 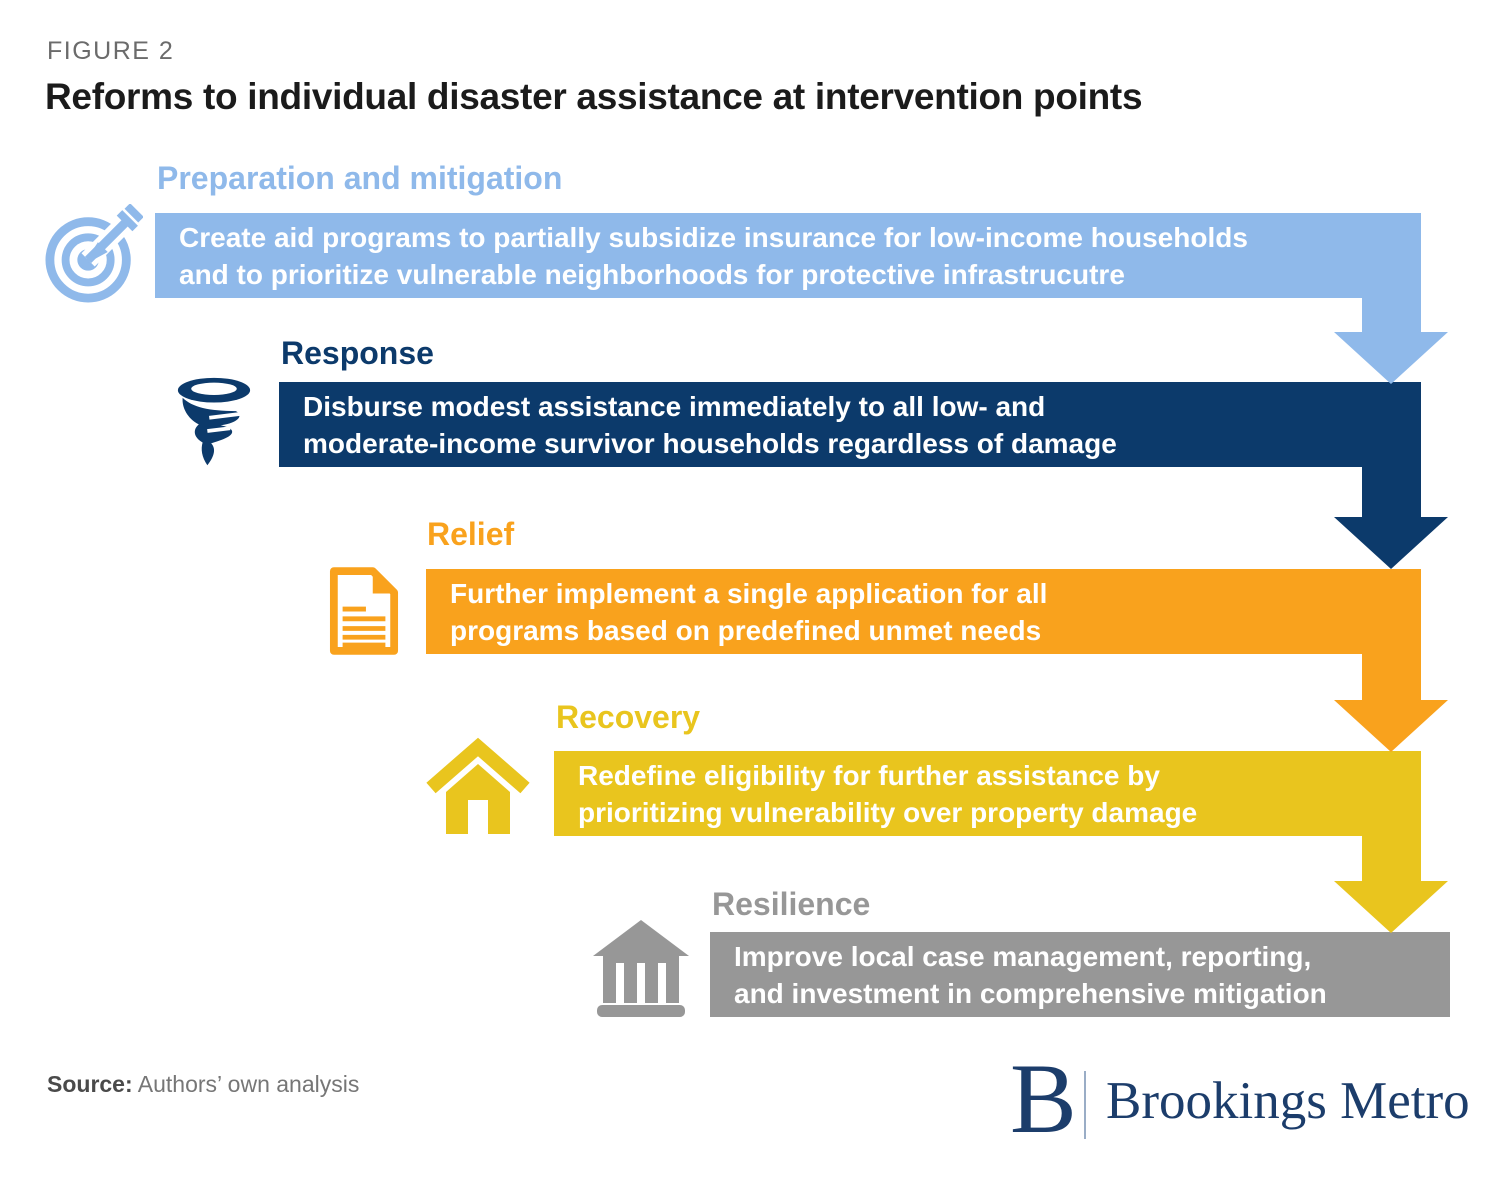 I want to click on section-heading: Response, so click(x=357, y=353).